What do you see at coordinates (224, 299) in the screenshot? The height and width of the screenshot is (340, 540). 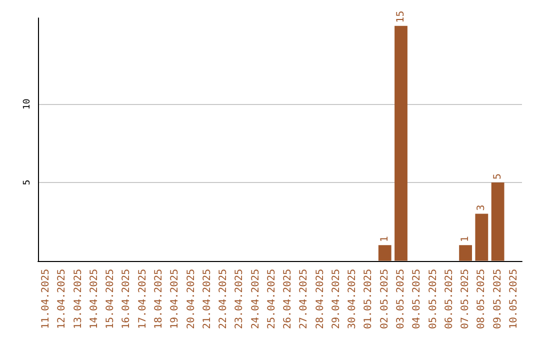 I see `x-tick-label: 22.04.2025` at bounding box center [224, 299].